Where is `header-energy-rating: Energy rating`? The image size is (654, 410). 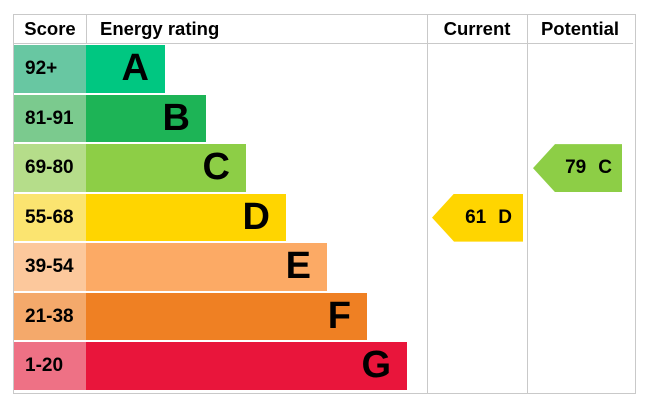
header-energy-rating: Energy rating is located at coordinates (160, 28).